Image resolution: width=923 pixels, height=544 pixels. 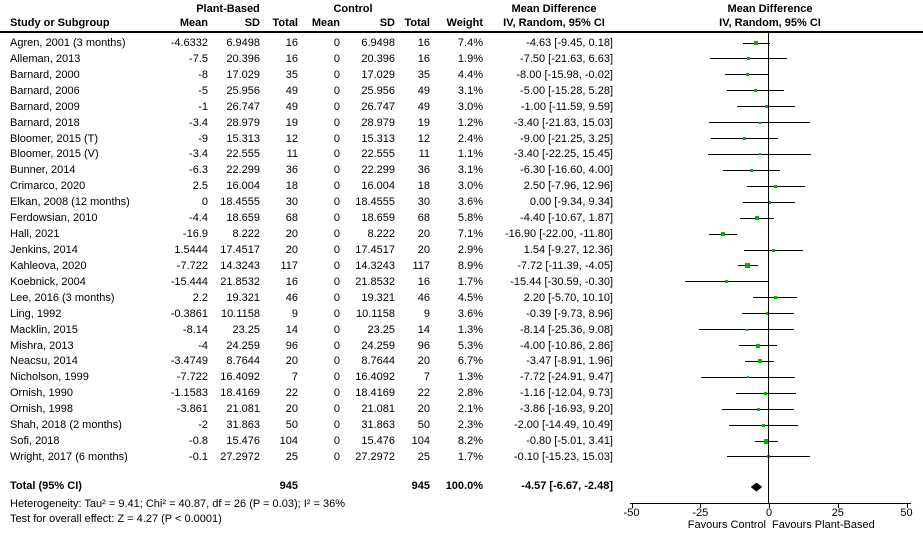 What do you see at coordinates (45, 106) in the screenshot?
I see `study-name: Barnard, 2009` at bounding box center [45, 106].